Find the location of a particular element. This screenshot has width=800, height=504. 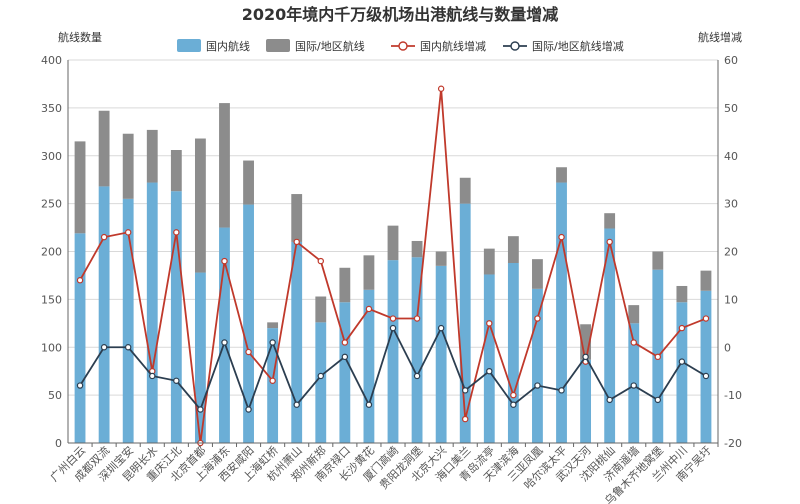

right-tick-label: 50 is located at coordinates (731, 108).